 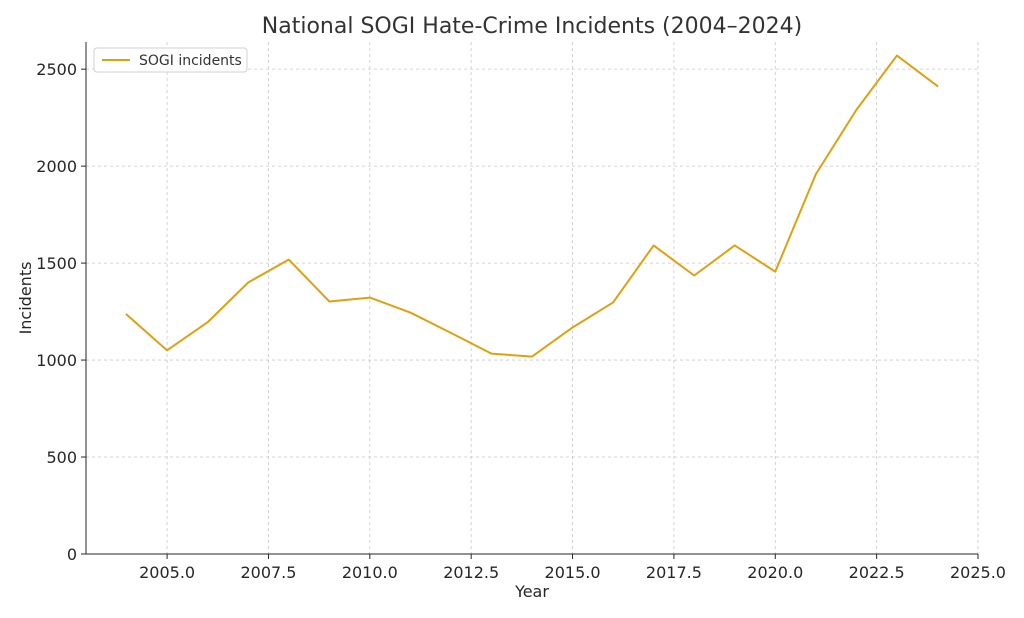 I want to click on x-tick-label: 2022.5, so click(x=877, y=572).